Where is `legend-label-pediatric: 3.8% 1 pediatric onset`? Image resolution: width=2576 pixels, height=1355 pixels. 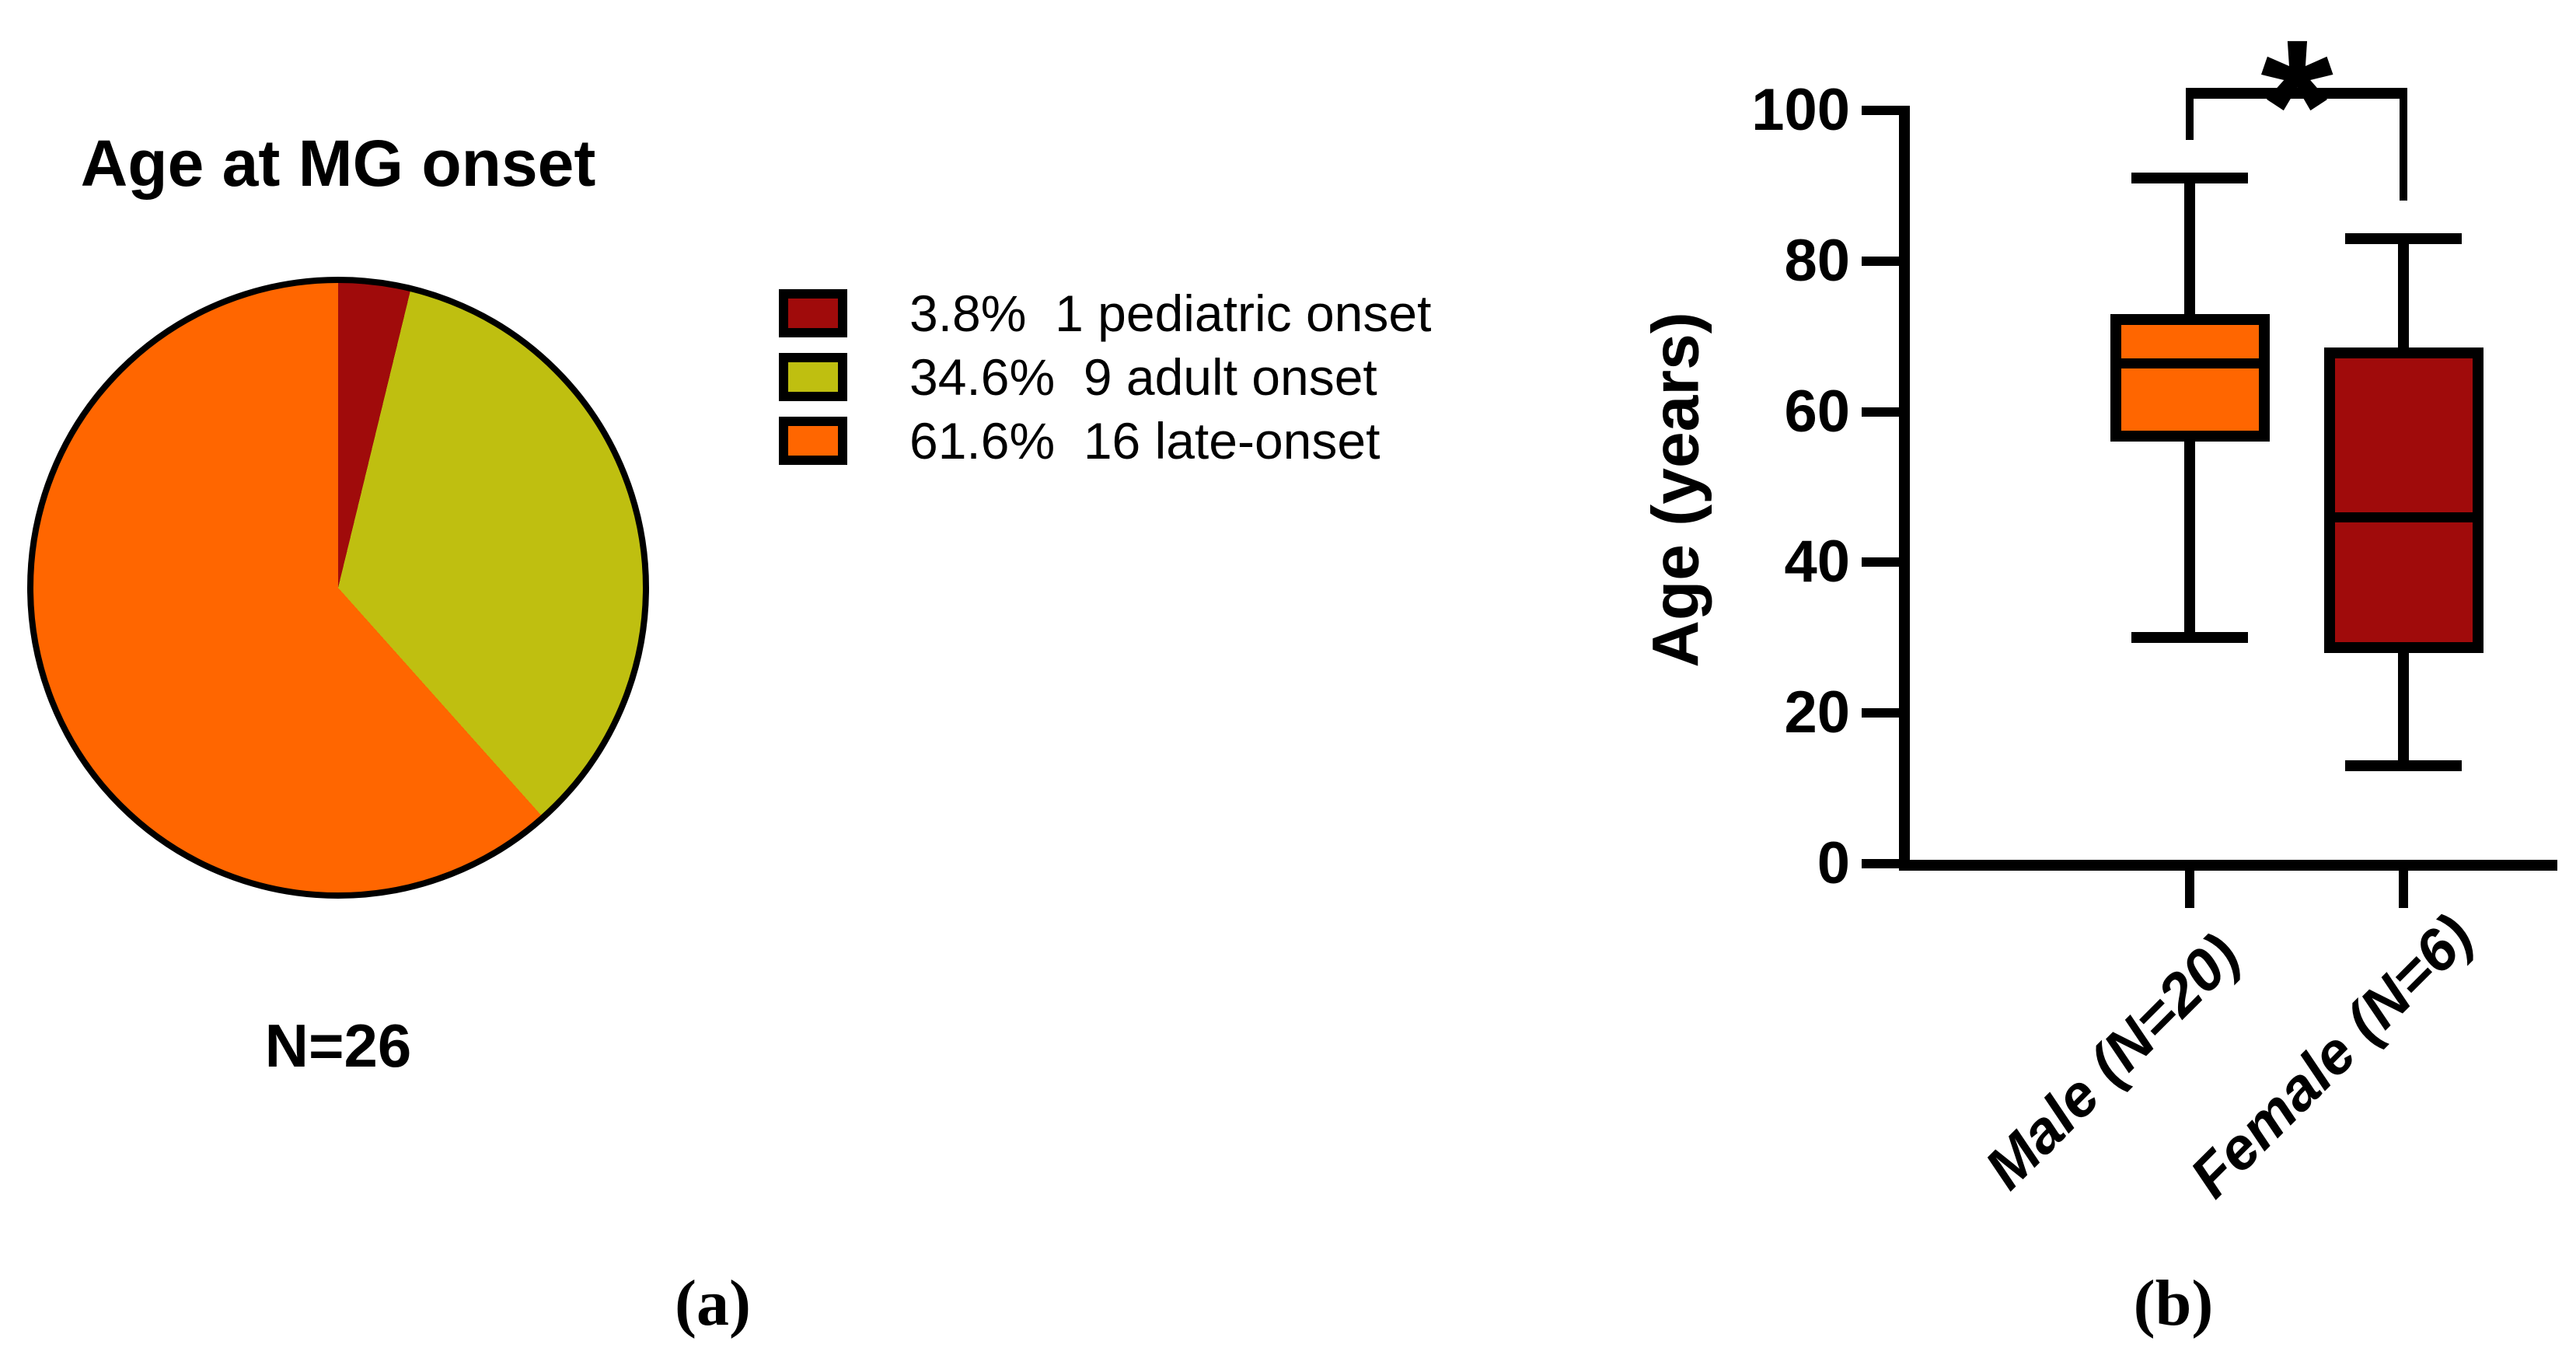
legend-label-pediatric: 3.8% 1 pediatric onset is located at coordinates (1171, 313).